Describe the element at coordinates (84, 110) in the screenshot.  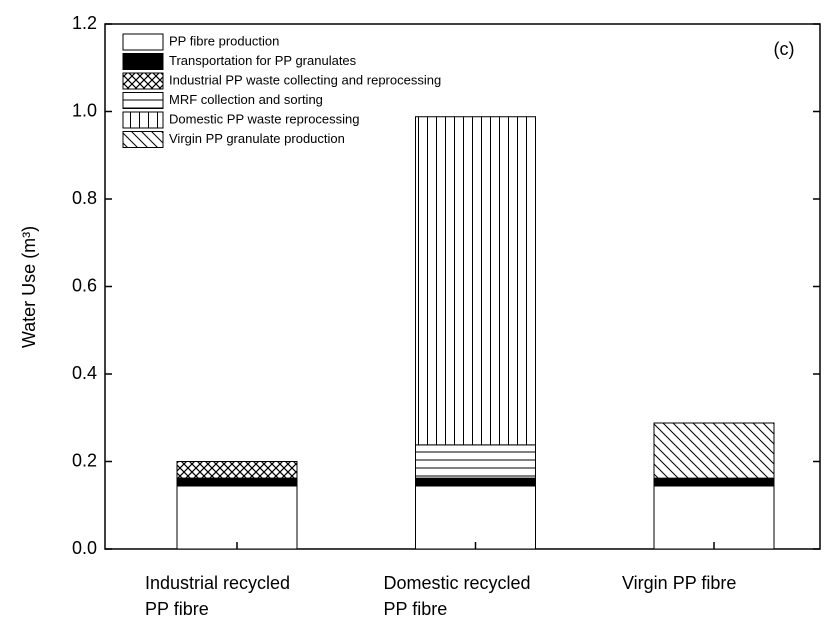
I see `y-tick-label: 1.0` at that location.